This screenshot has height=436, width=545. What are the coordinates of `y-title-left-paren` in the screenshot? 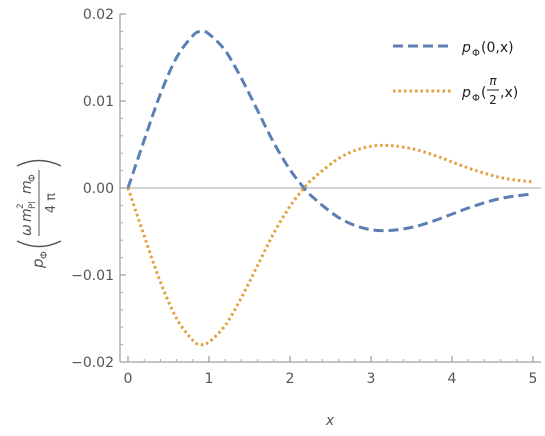 It's located at (39, 244).